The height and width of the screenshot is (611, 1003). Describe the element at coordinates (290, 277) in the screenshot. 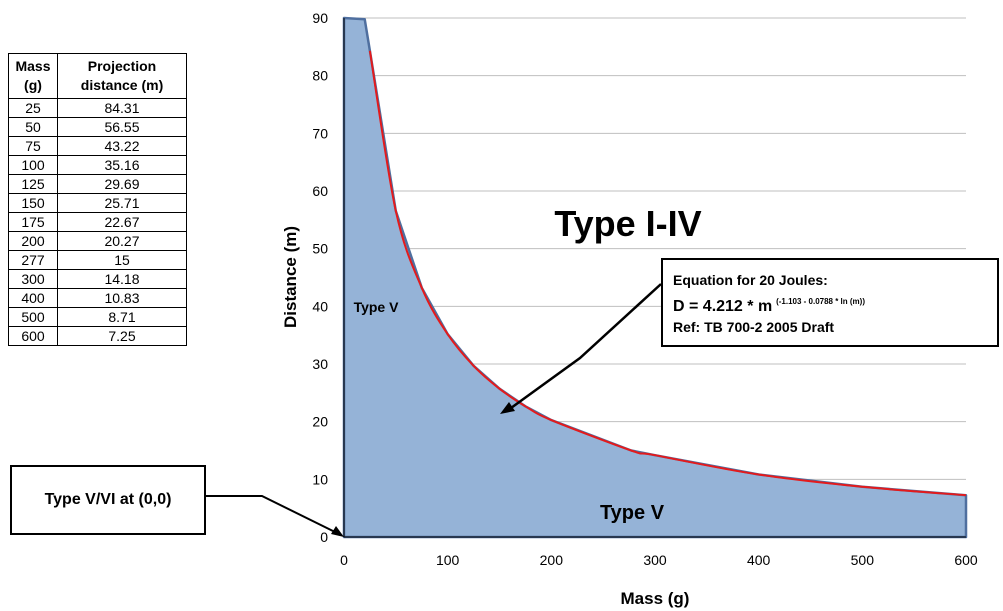

I see `y-axis-title: Distance (m)` at that location.